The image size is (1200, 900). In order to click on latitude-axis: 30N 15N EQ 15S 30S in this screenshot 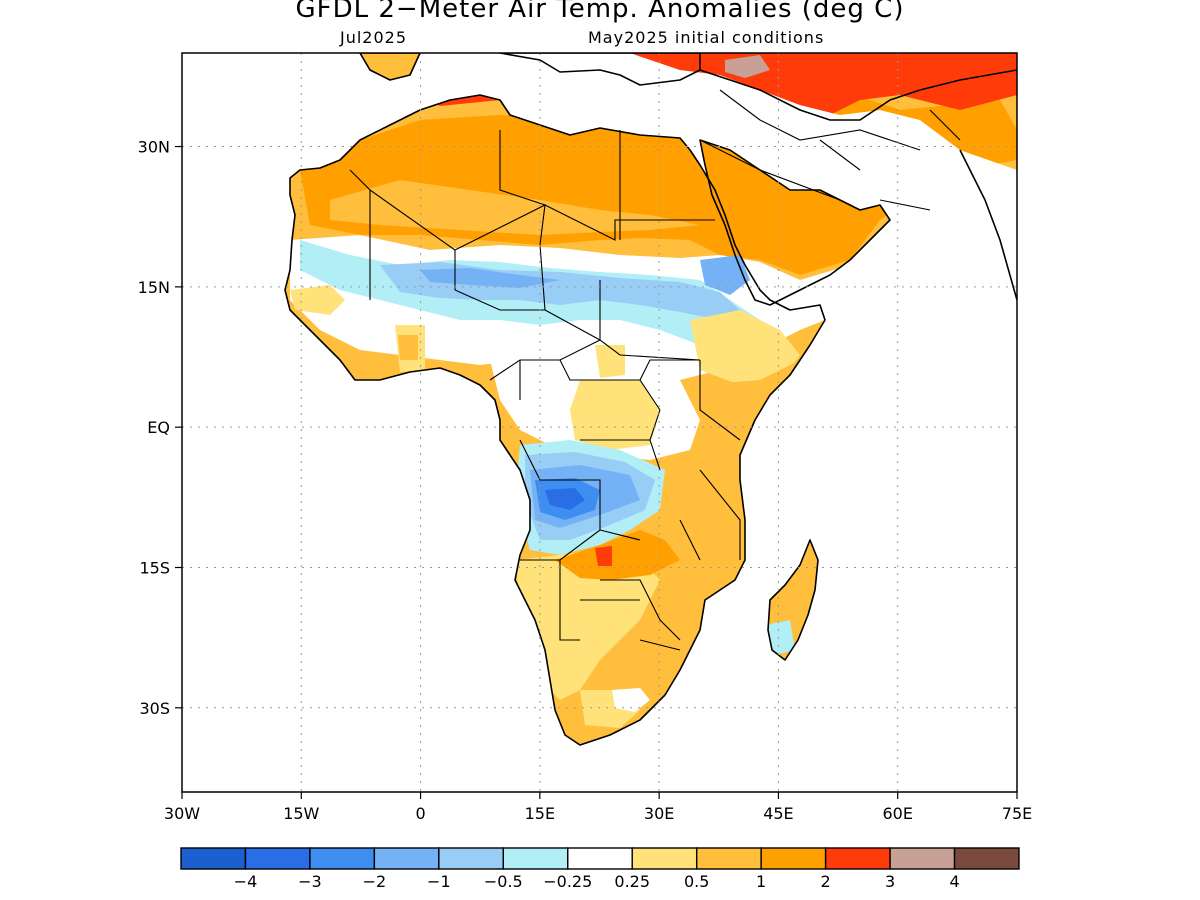, I will do `click(160, 428)`.